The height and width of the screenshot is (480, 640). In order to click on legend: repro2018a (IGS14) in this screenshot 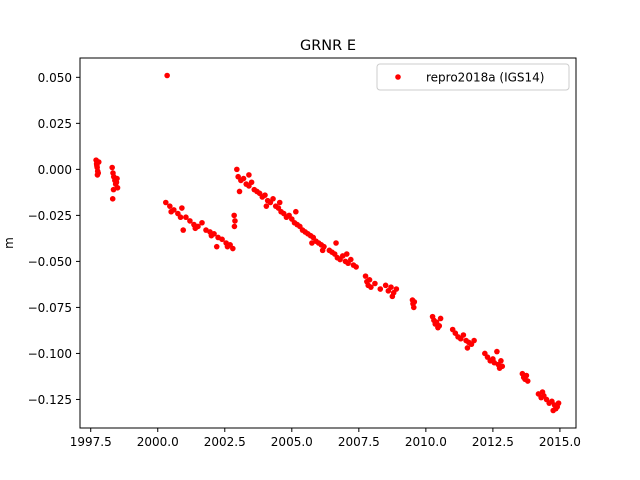, I will do `click(473, 77)`.